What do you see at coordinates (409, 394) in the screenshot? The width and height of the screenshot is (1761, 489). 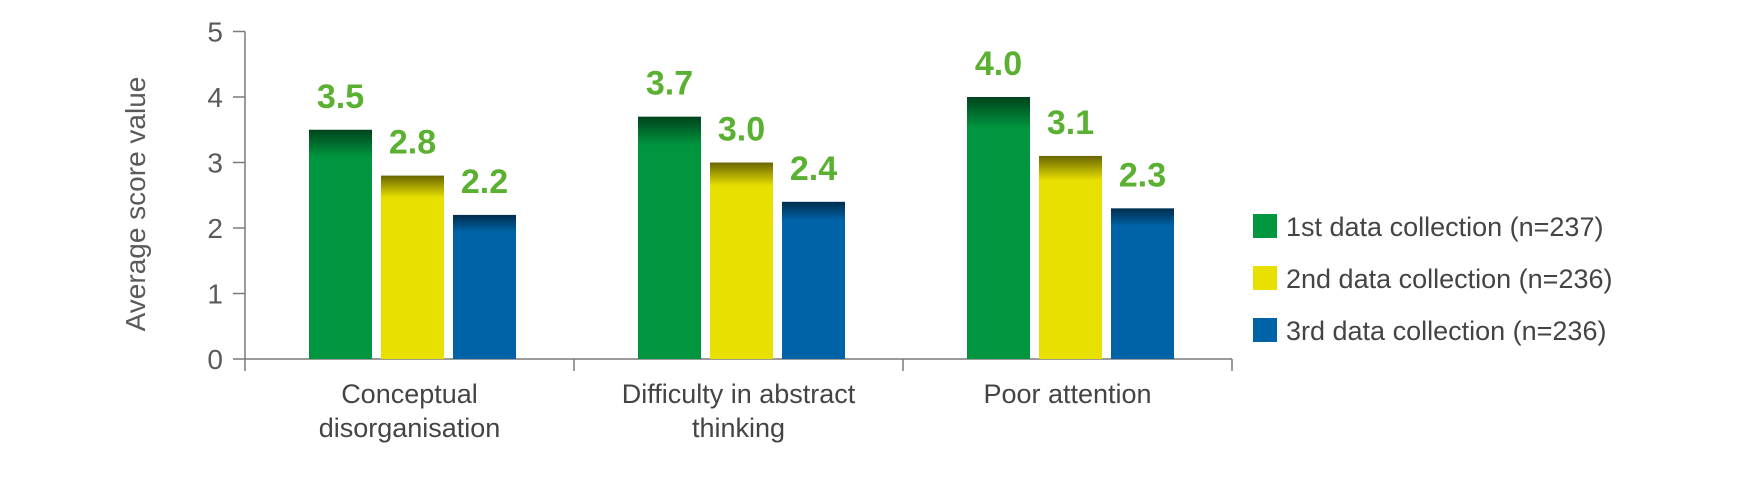 I see `category-label: Conceptual` at bounding box center [409, 394].